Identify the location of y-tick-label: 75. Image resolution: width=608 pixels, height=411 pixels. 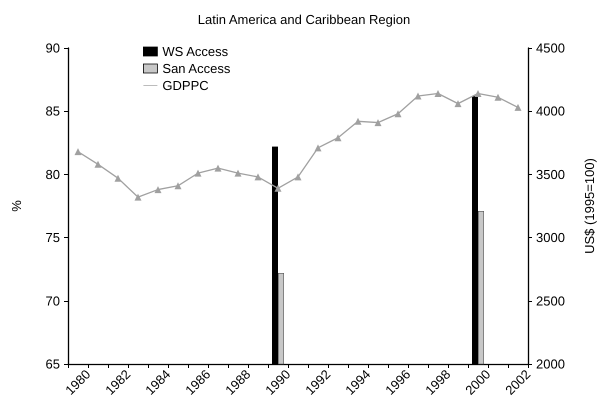
(53, 238).